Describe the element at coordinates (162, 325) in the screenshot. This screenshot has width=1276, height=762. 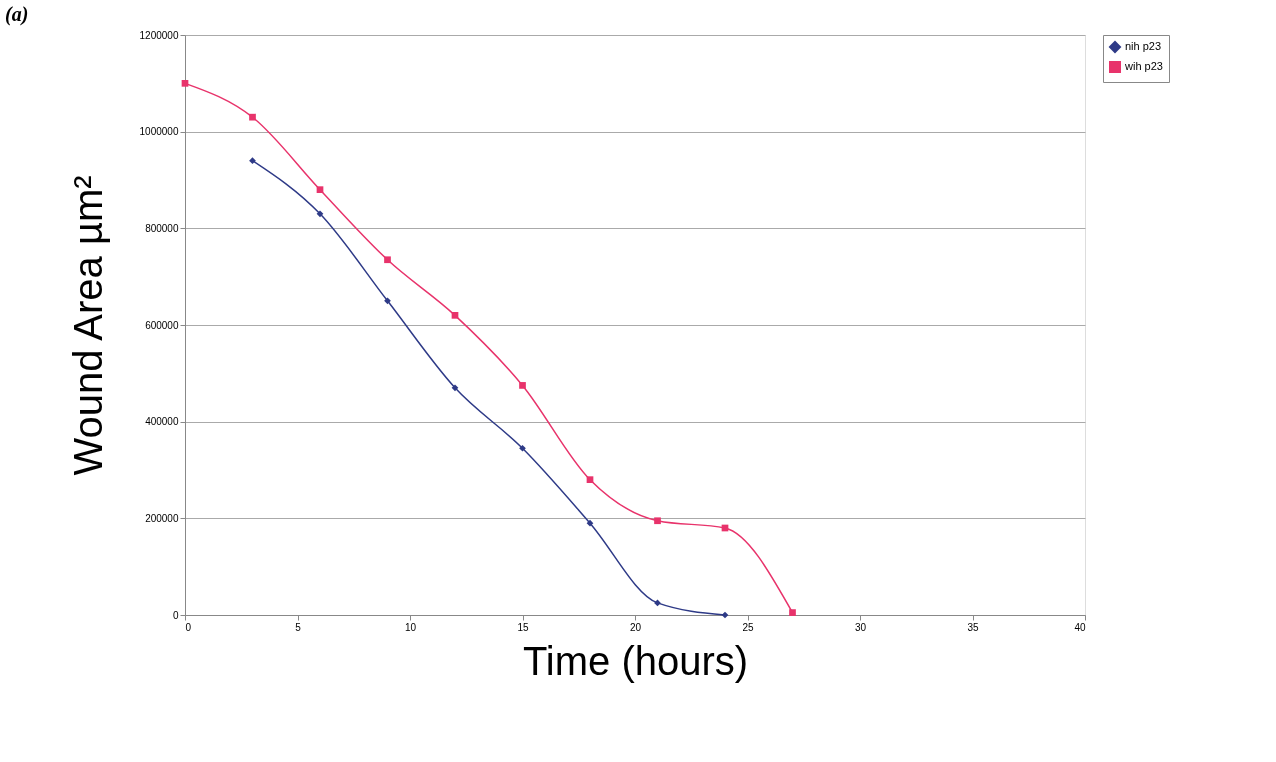
I see `y-tick-label: 600000` at that location.